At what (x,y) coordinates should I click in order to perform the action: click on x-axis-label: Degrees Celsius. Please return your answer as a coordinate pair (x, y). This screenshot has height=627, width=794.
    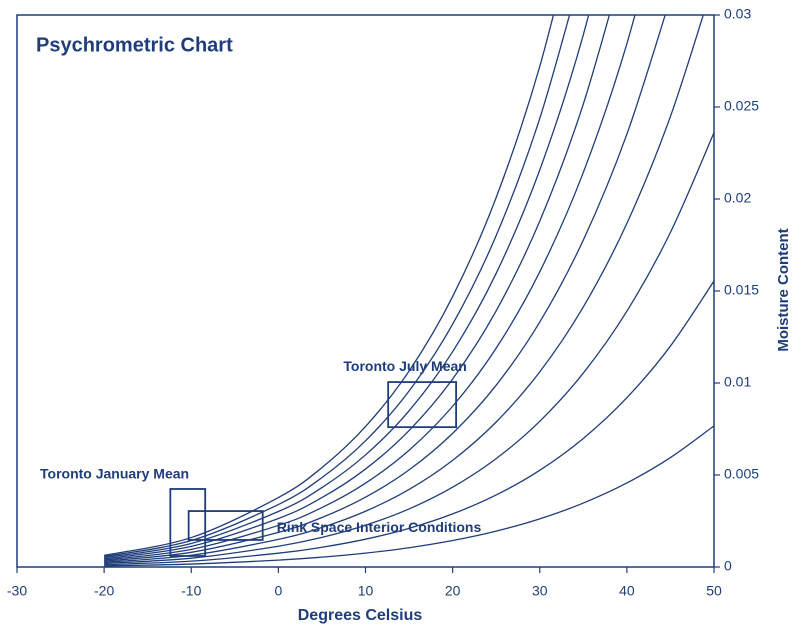
    Looking at the image, I should click on (360, 615).